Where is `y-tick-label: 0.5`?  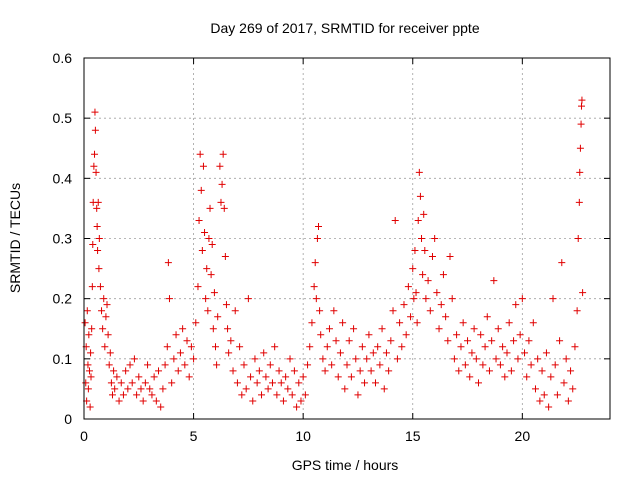
y-tick-label: 0.5 is located at coordinates (63, 118).